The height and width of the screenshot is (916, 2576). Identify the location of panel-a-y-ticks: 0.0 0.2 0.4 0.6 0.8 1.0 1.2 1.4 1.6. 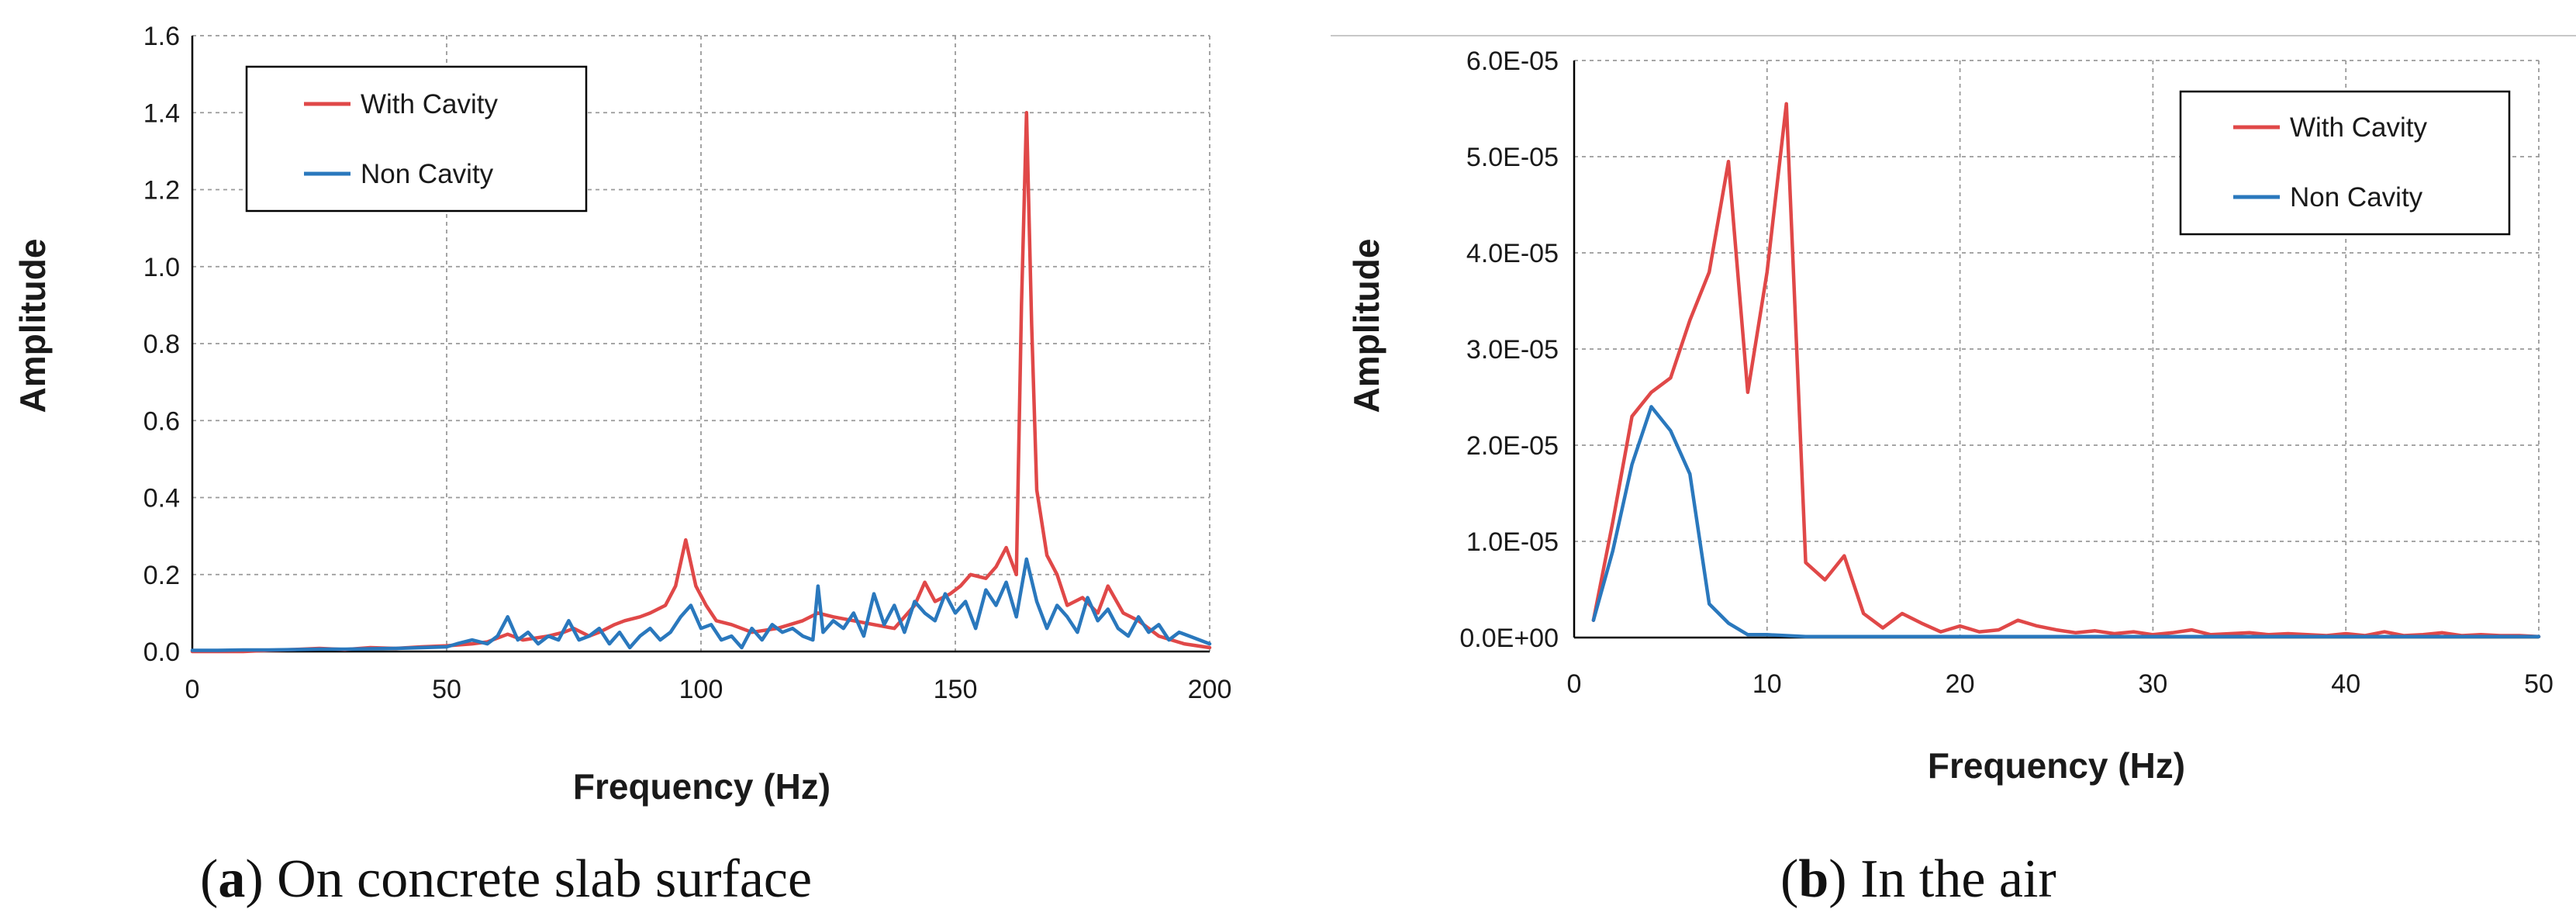
(161, 344).